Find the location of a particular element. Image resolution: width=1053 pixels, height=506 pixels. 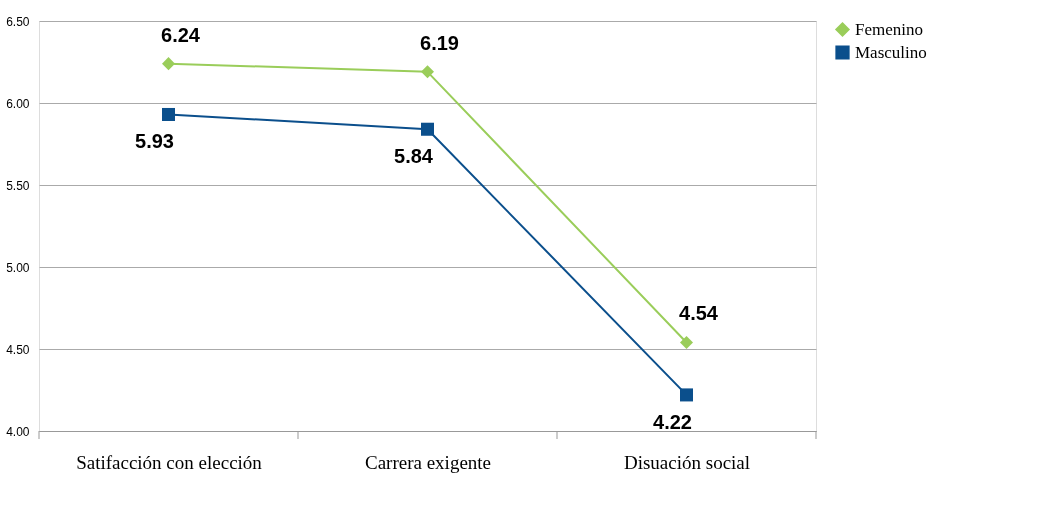

legend-label: Masculino is located at coordinates (891, 52).